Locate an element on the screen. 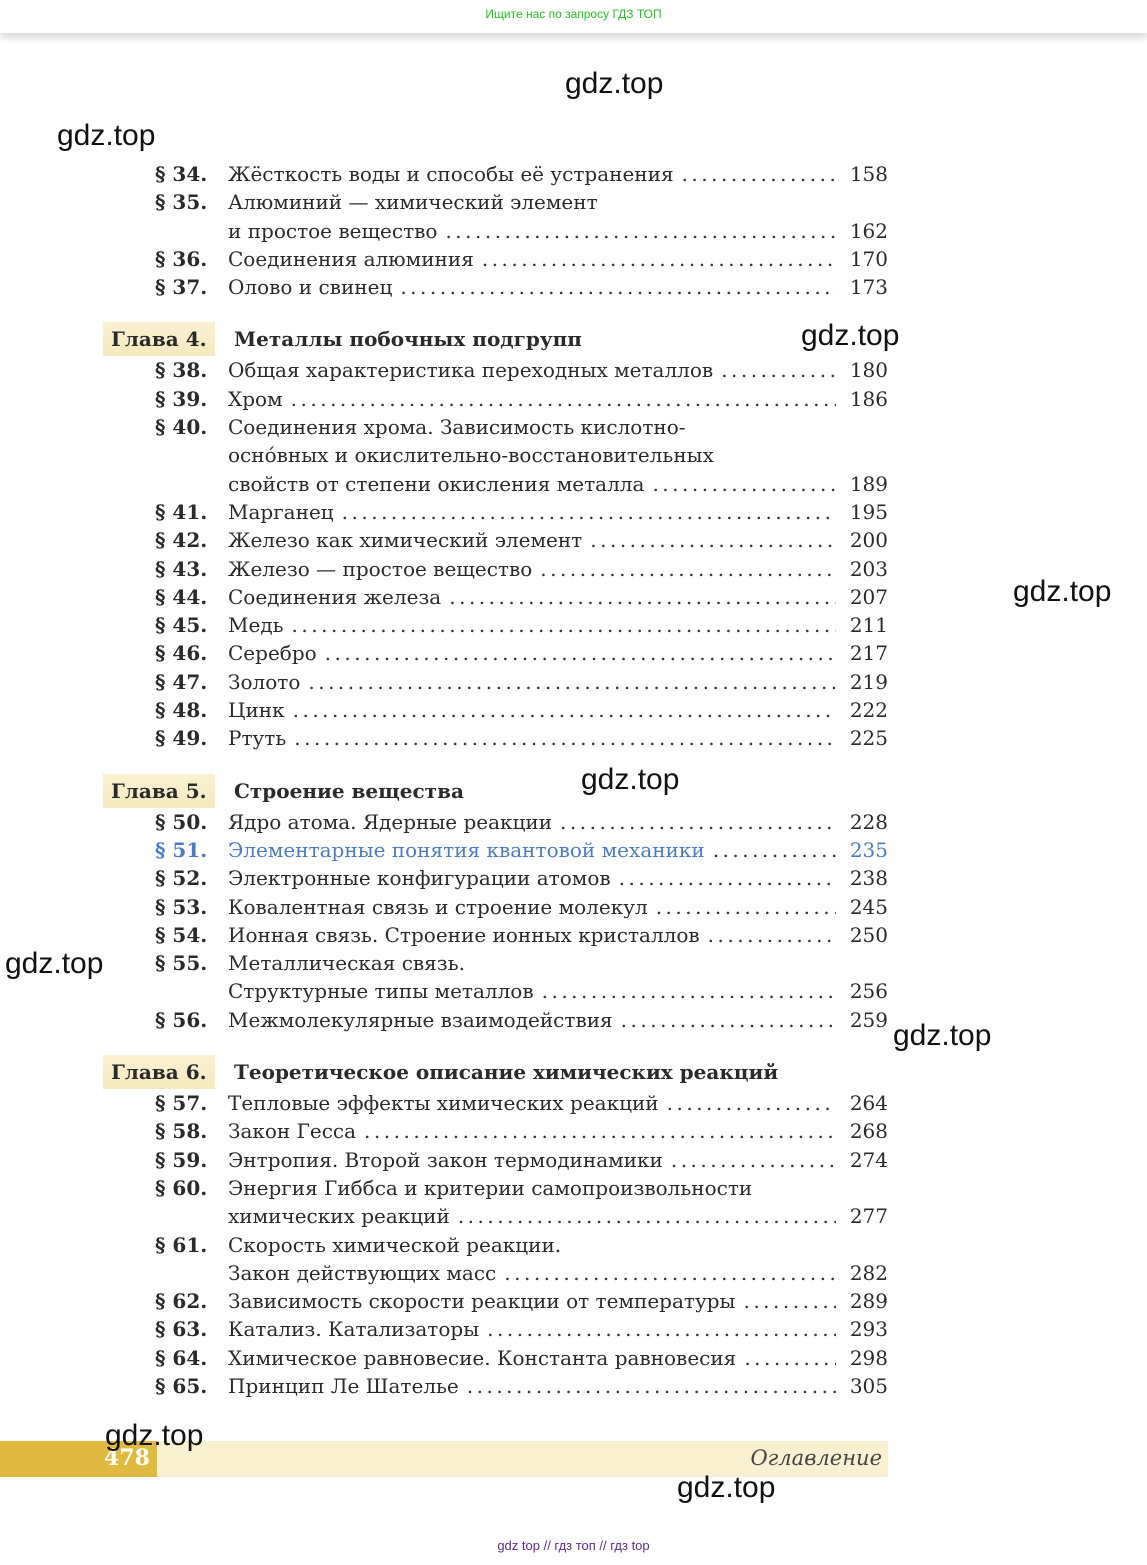 The width and height of the screenshot is (1147, 1565). page-number: 219 is located at coordinates (868, 681).